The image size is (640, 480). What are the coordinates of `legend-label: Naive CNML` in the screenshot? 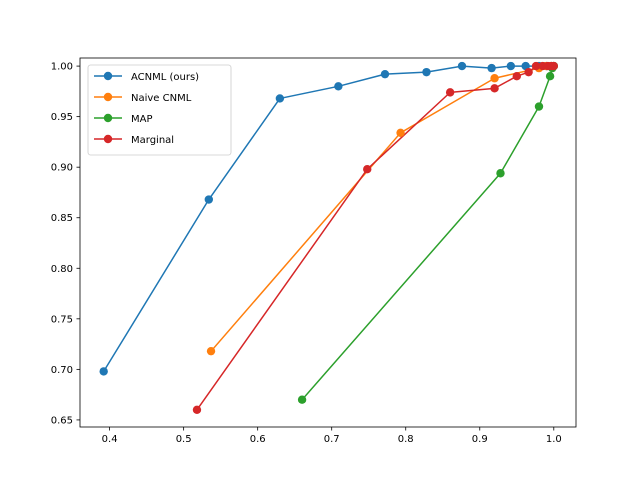 It's located at (161, 98).